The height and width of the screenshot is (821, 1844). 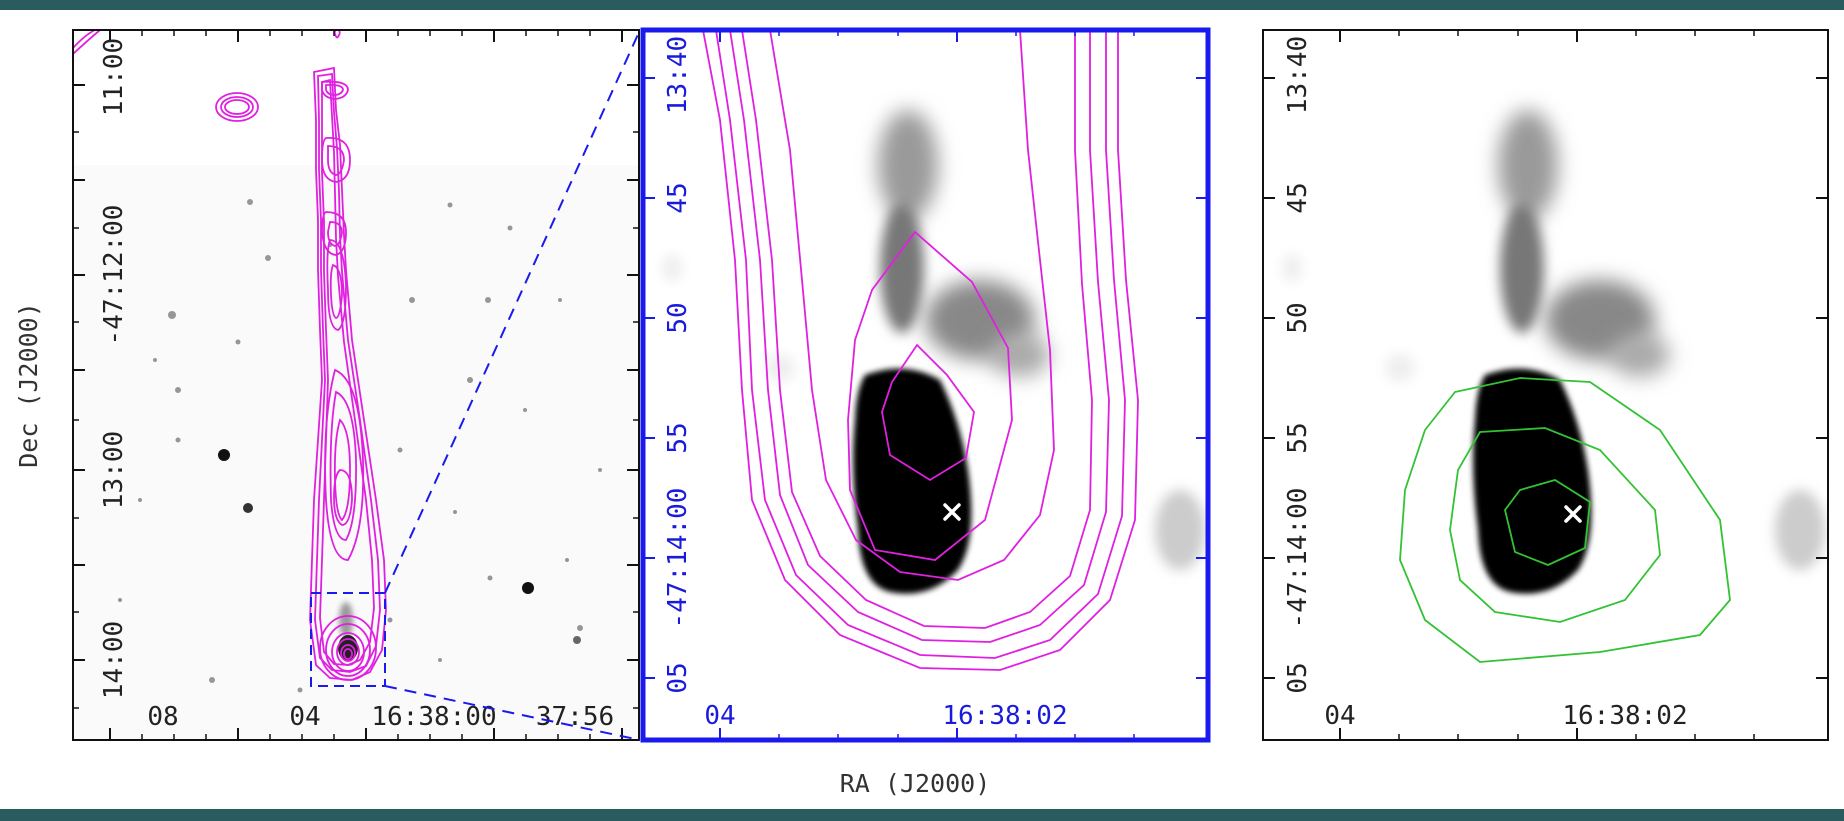 I want to click on zoom-region-box, so click(x=348, y=639).